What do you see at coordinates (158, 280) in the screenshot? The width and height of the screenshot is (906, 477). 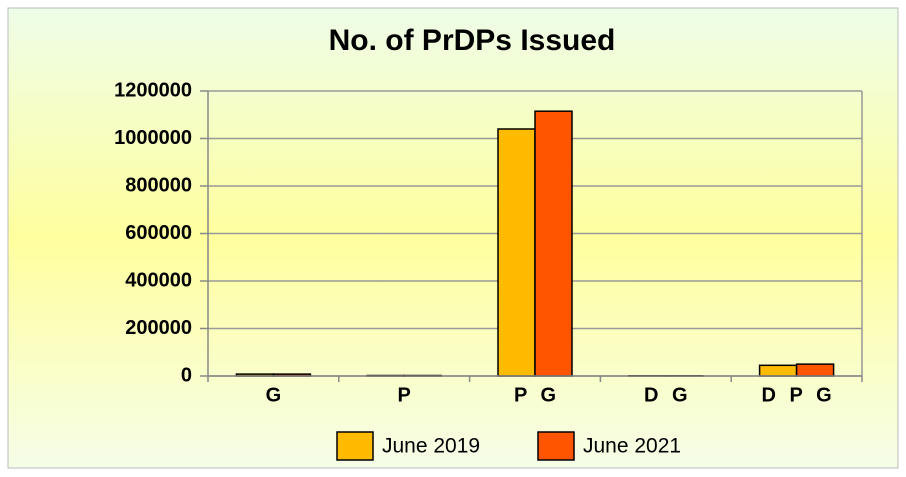 I see `y-tick-label: 400000` at bounding box center [158, 280].